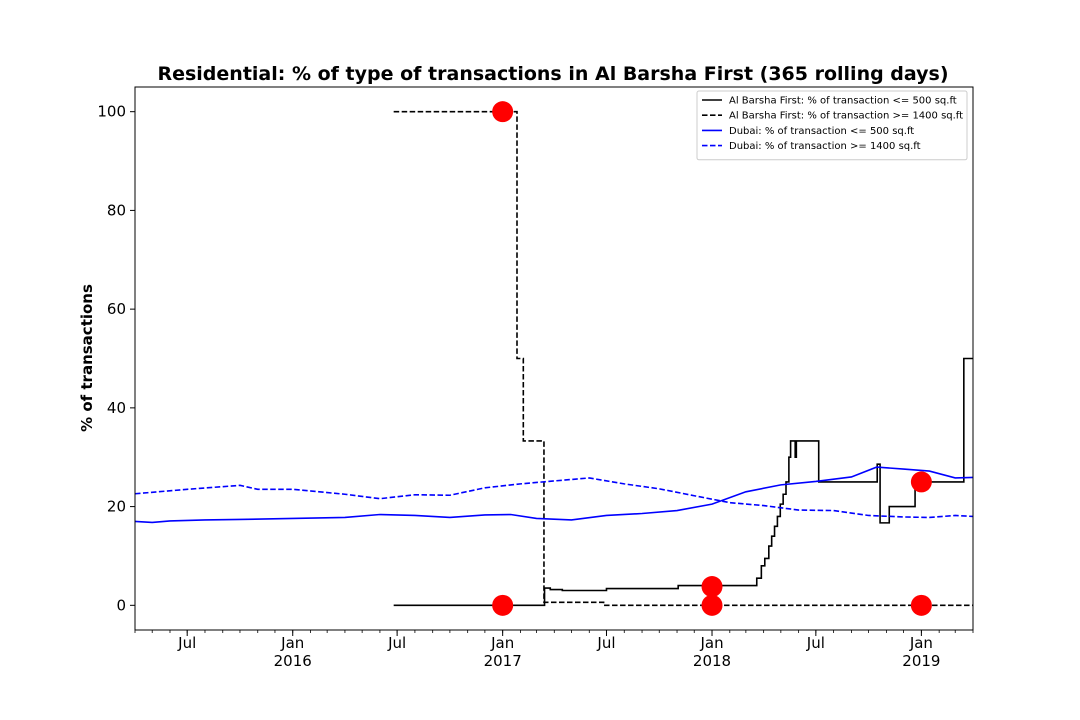 The image size is (1080, 720). What do you see at coordinates (821, 131) in the screenshot?
I see `legend-label-3: Dubai: % of transaction <= 500 sq.ft` at bounding box center [821, 131].